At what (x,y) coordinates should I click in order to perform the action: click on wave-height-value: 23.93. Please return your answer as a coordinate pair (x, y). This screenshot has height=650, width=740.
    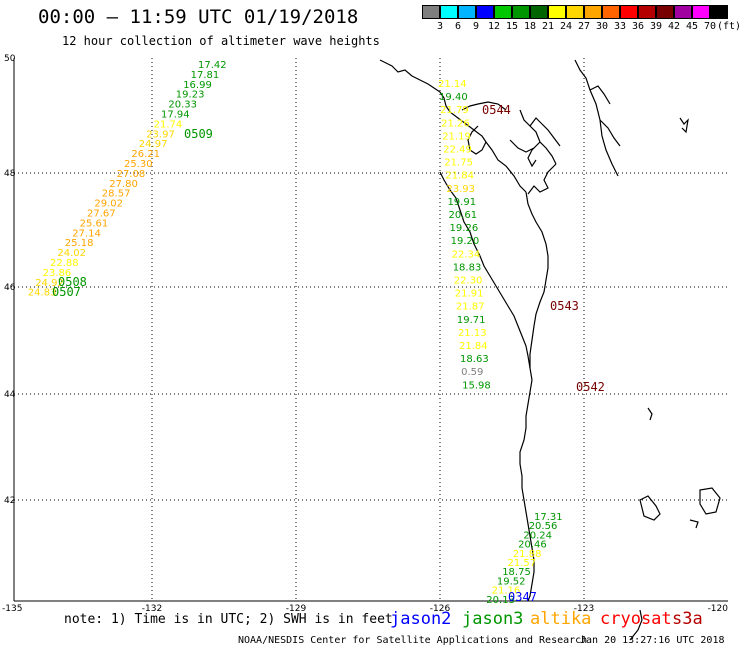
    Looking at the image, I should click on (460, 189).